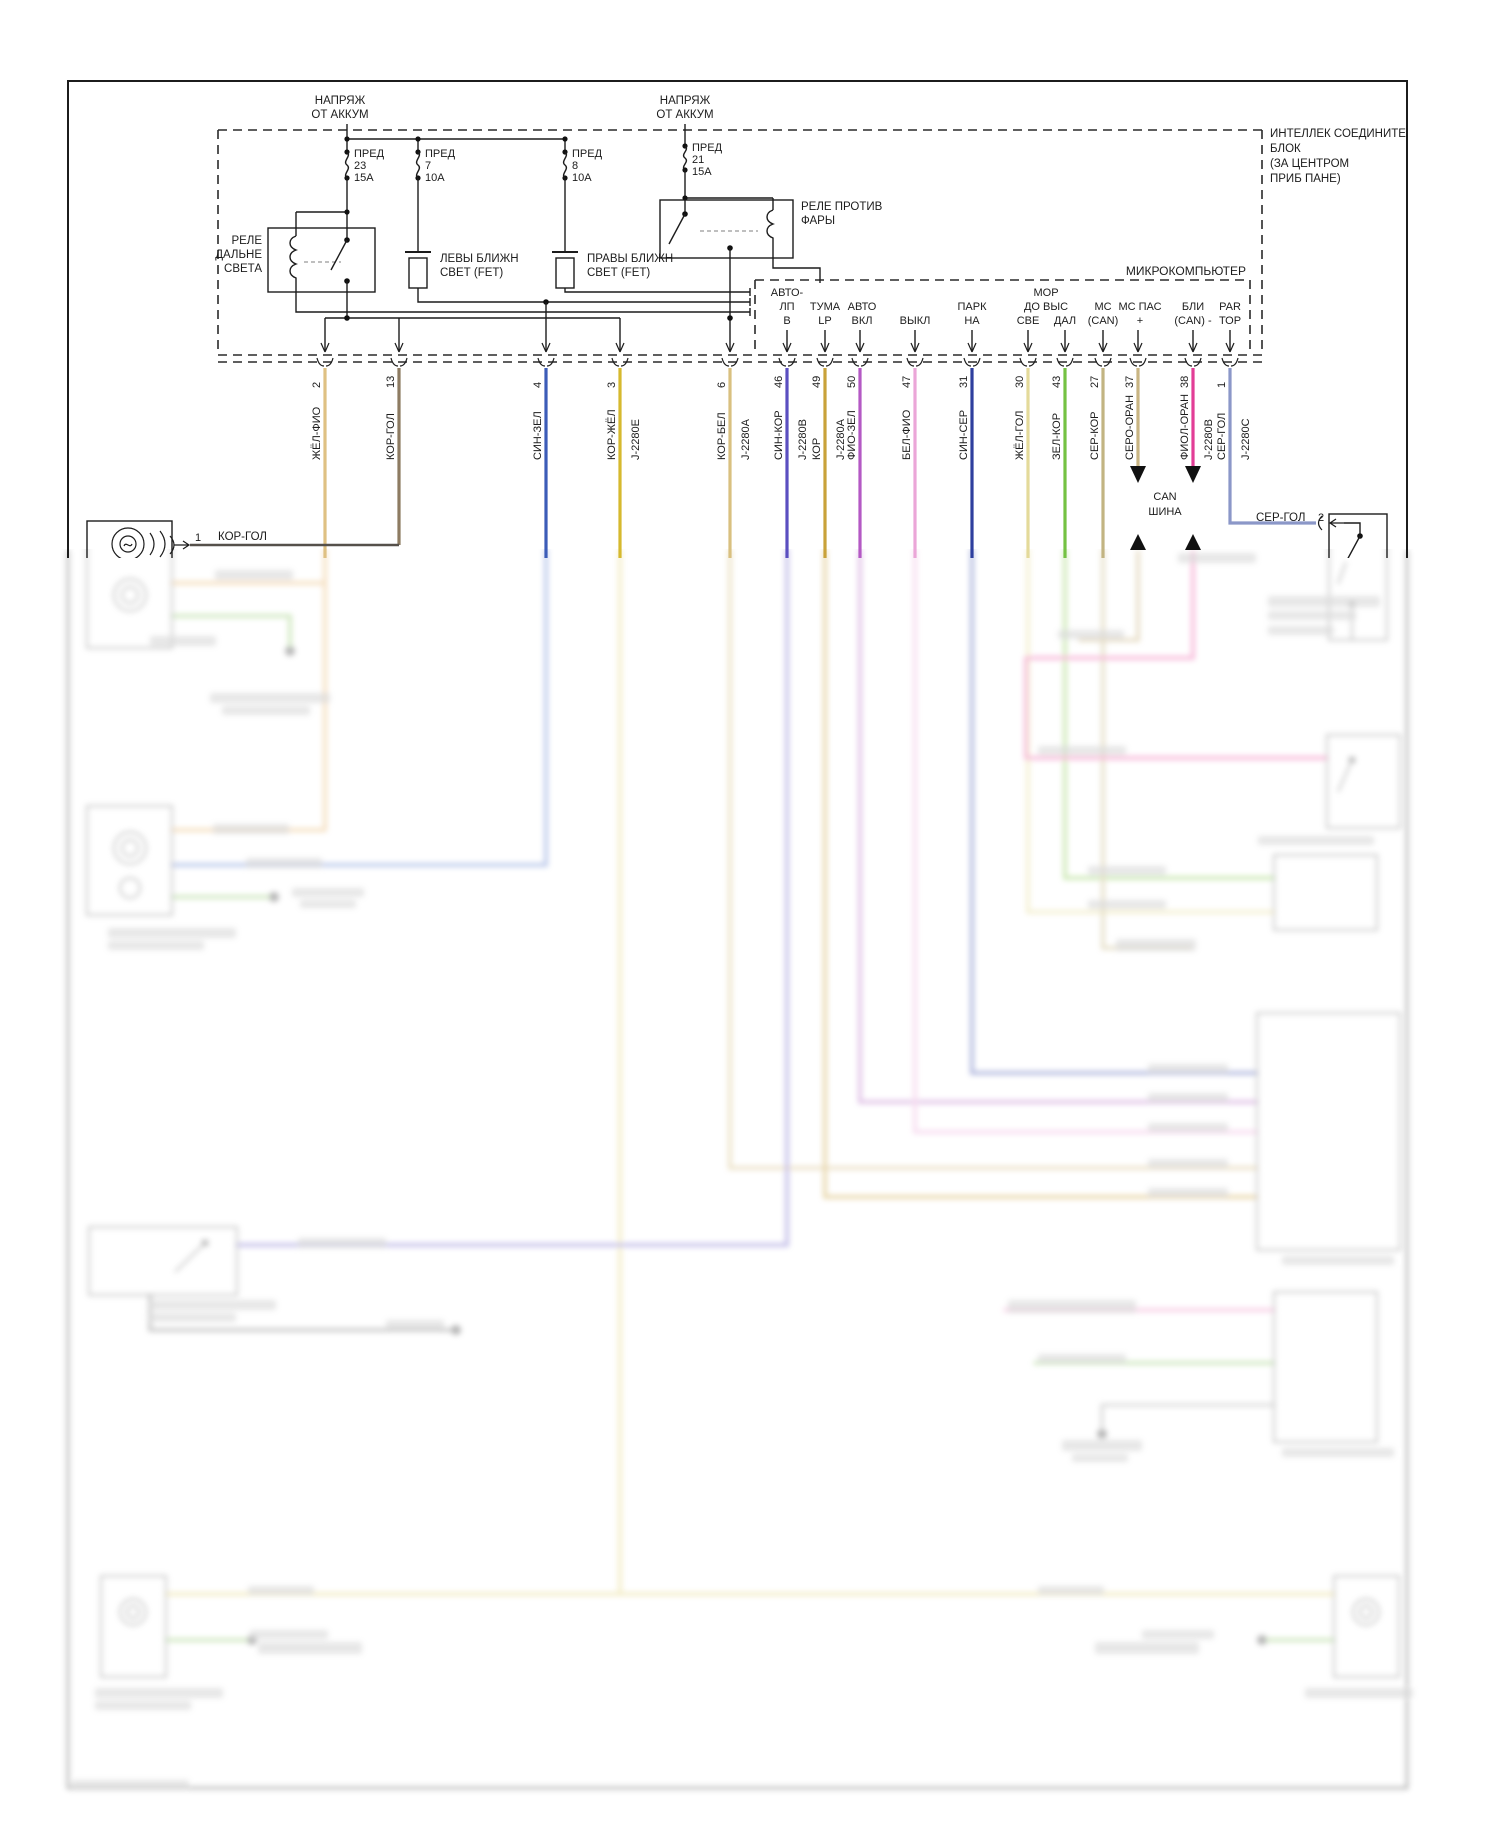 The width and height of the screenshot is (1500, 1833). I want to click on block-label-3: (ЗА ЦЕНТРОМ, so click(1309, 164).